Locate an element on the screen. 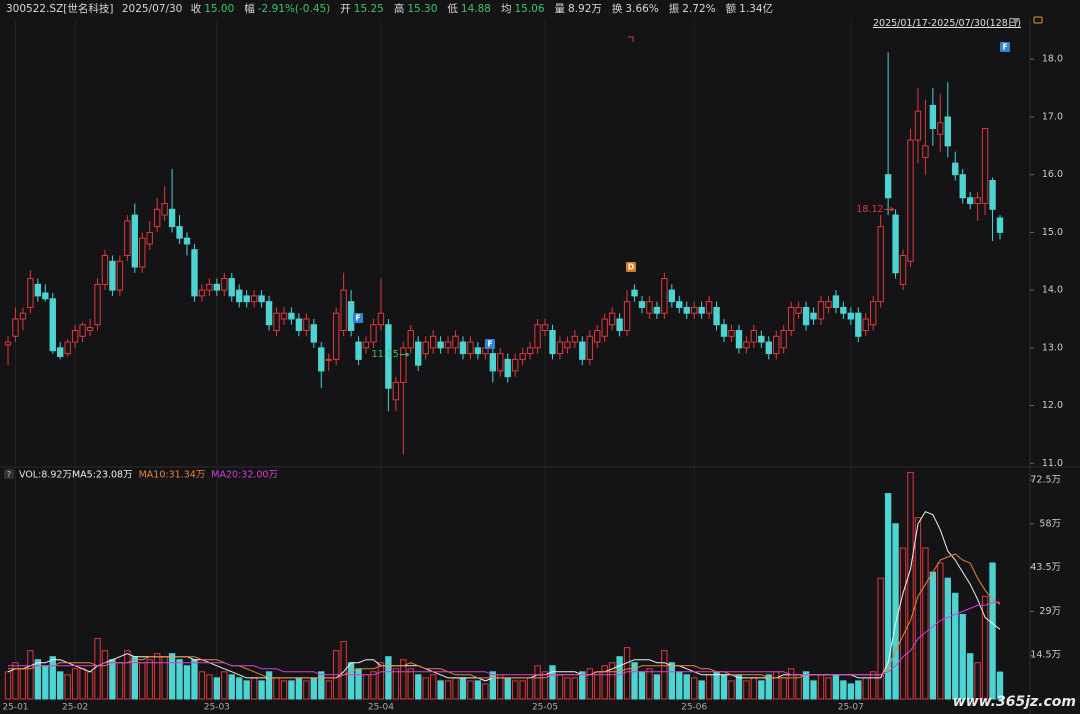 The width and height of the screenshot is (1080, 714). quote-item: 高 15.30 is located at coordinates (418, 9).